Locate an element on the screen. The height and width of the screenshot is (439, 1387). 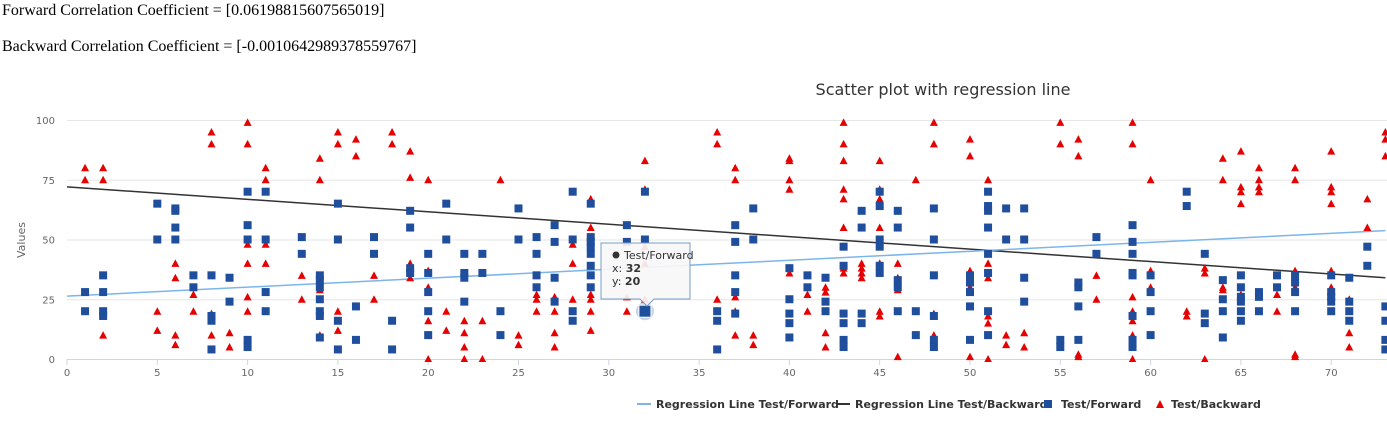
tooltip-series: Test/Forward is located at coordinates (658, 255).